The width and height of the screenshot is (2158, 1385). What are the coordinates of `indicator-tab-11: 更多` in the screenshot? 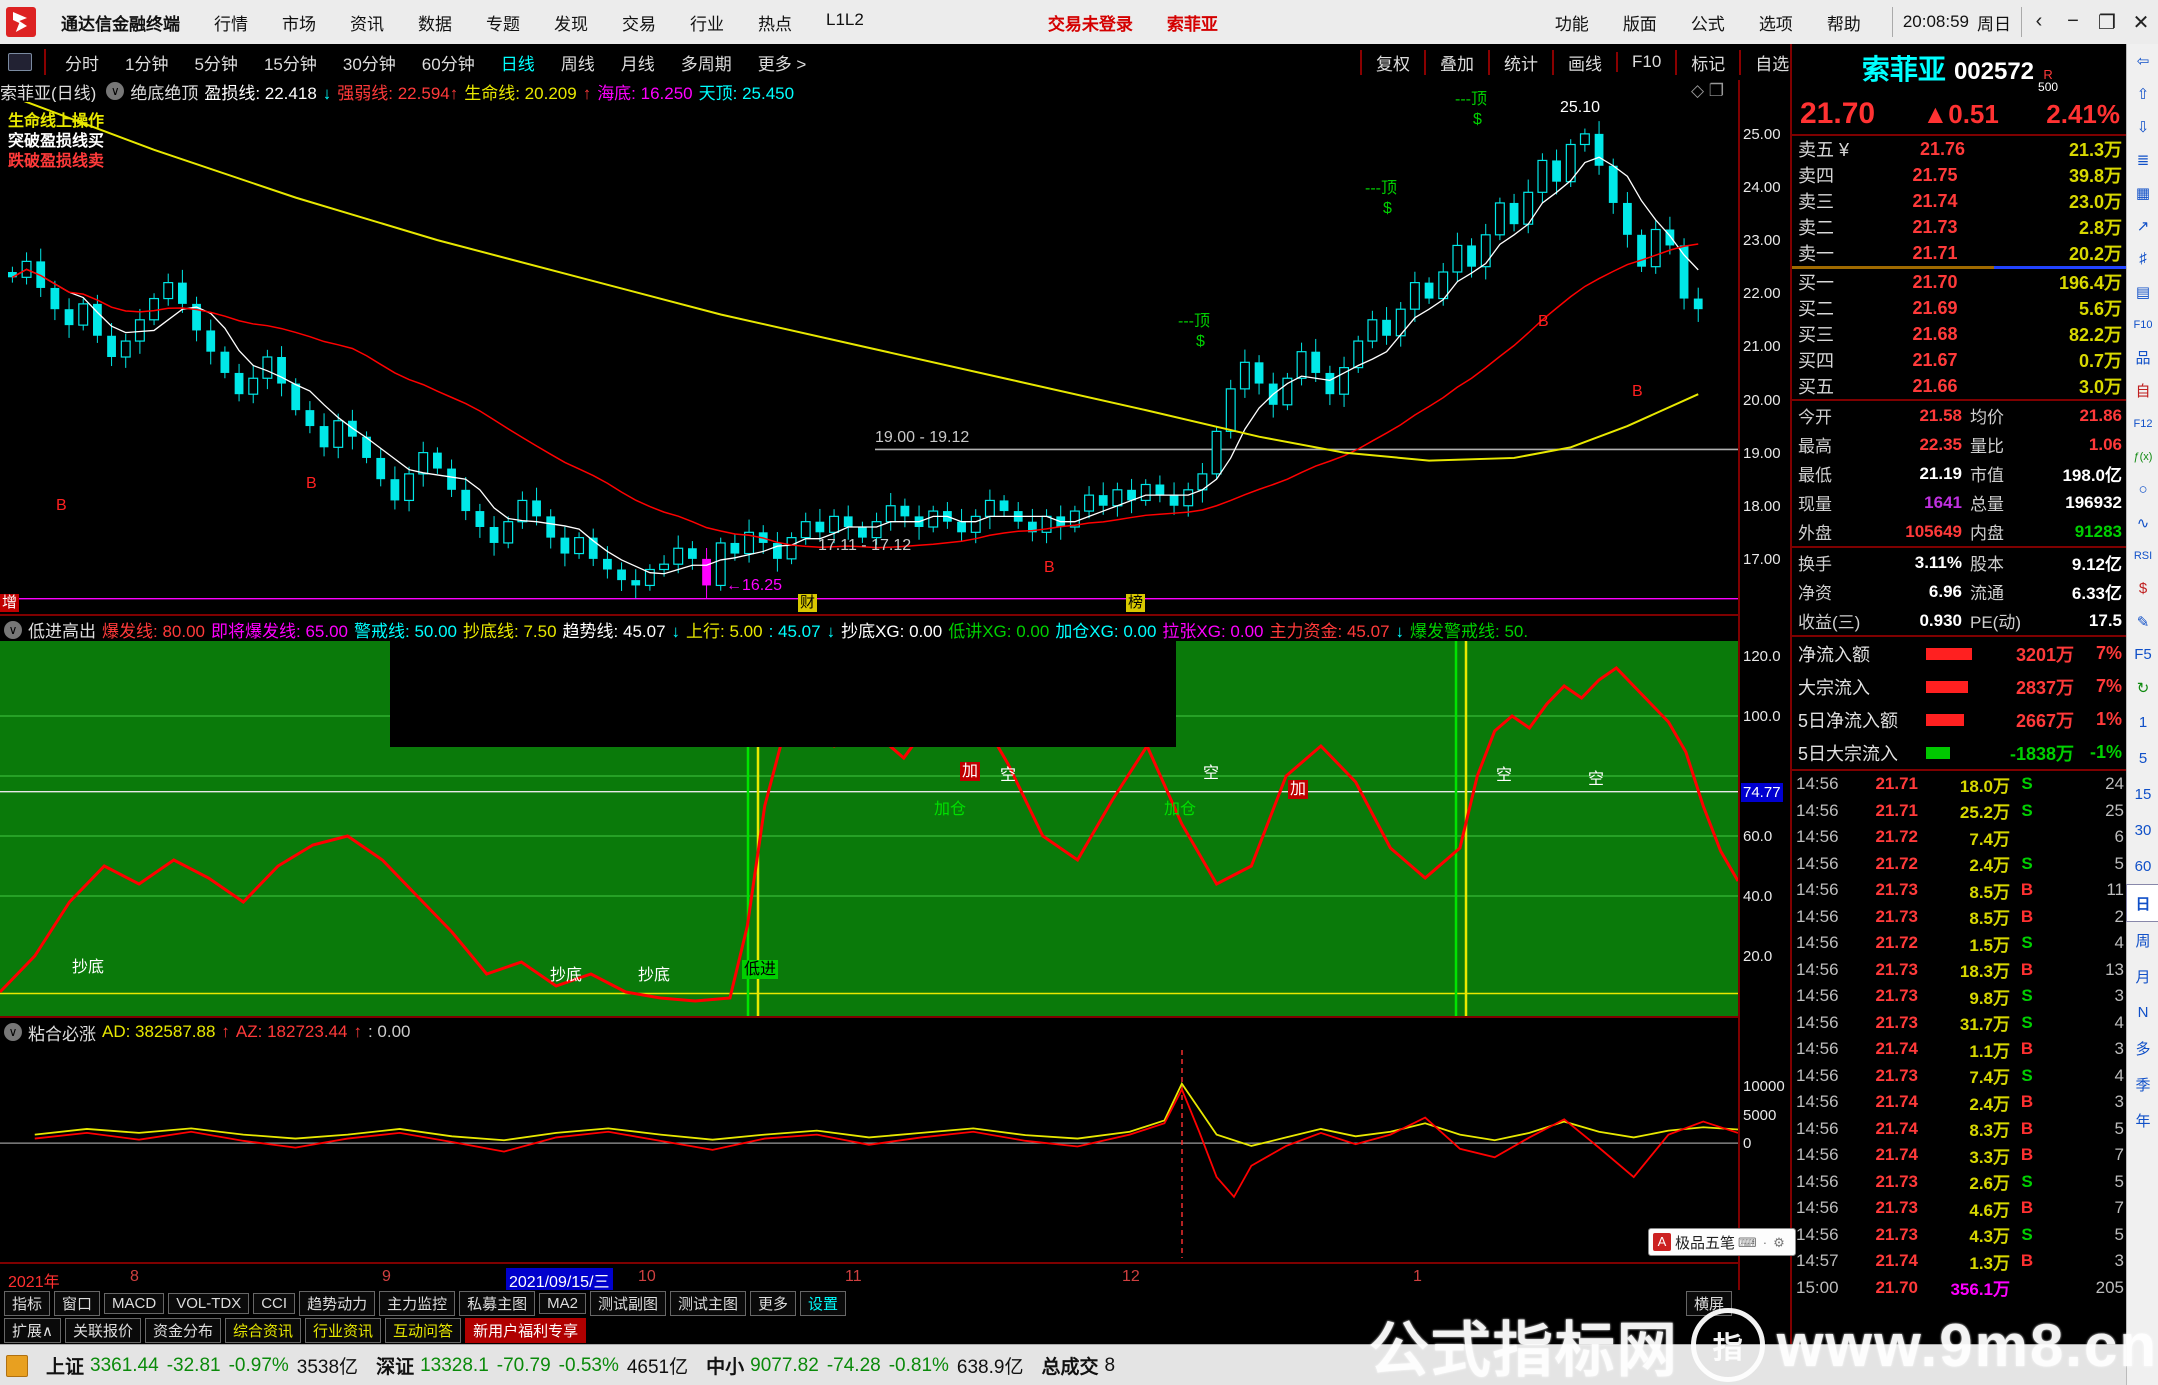 It's located at (772, 1303).